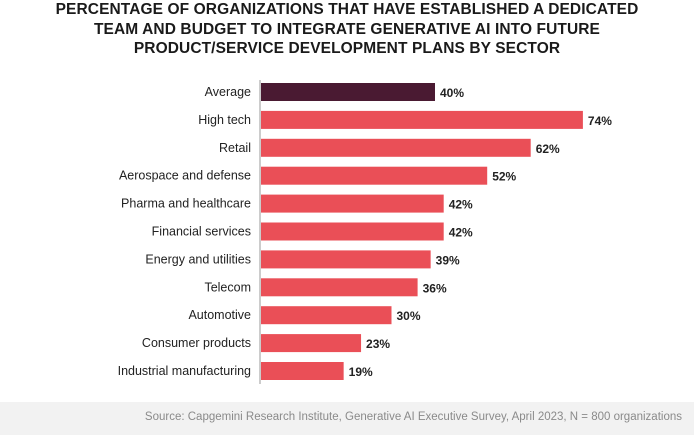  I want to click on value-label: 39%, so click(448, 260).